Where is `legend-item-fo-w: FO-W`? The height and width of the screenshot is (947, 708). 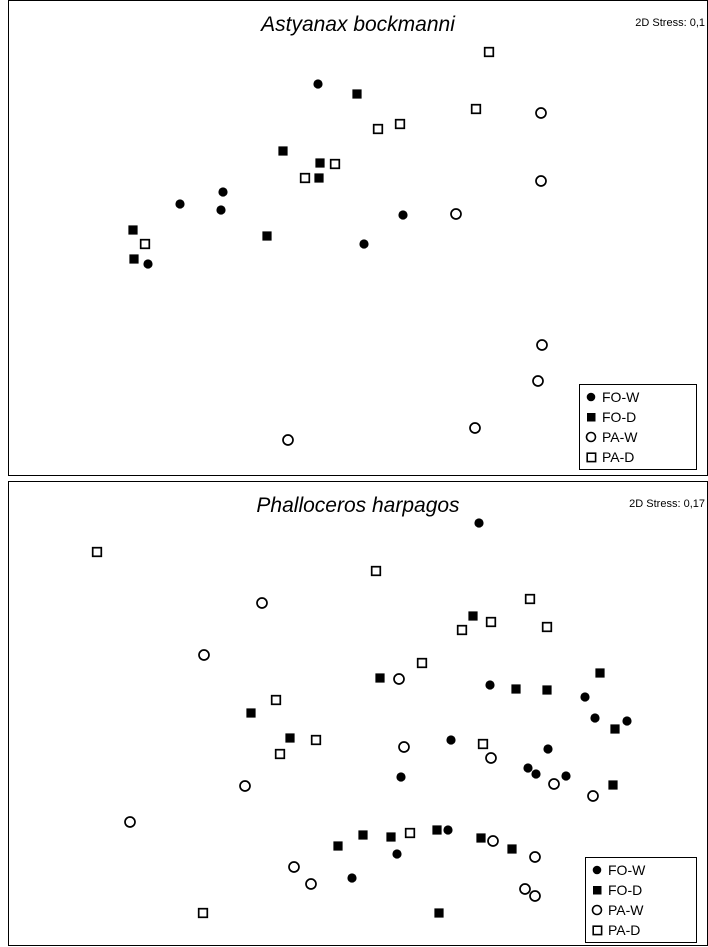
legend-item-fo-w: FO-W is located at coordinates (637, 397).